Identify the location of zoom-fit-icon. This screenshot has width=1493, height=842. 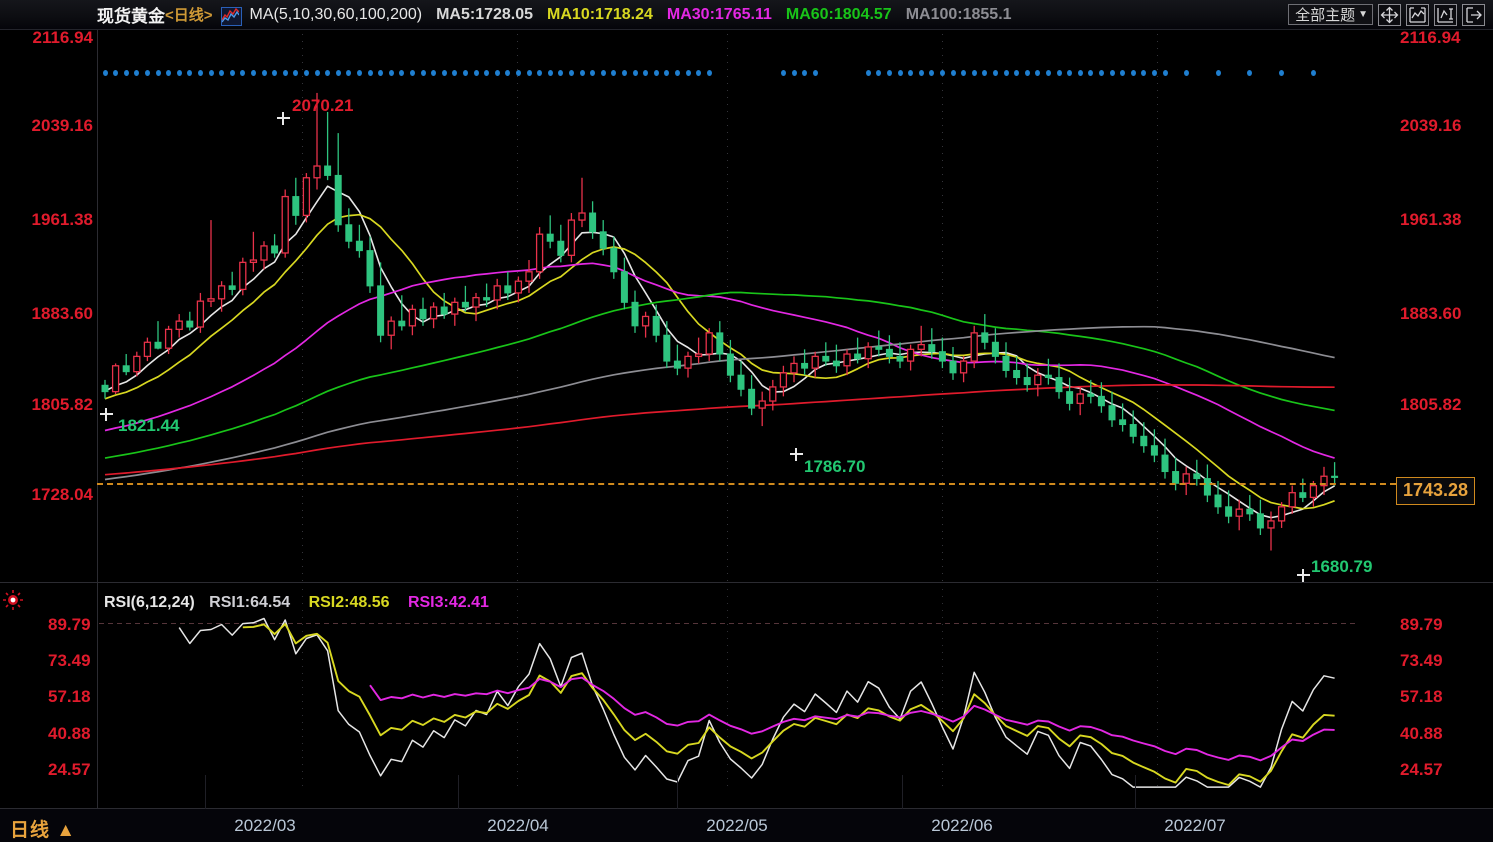
(1417, 14).